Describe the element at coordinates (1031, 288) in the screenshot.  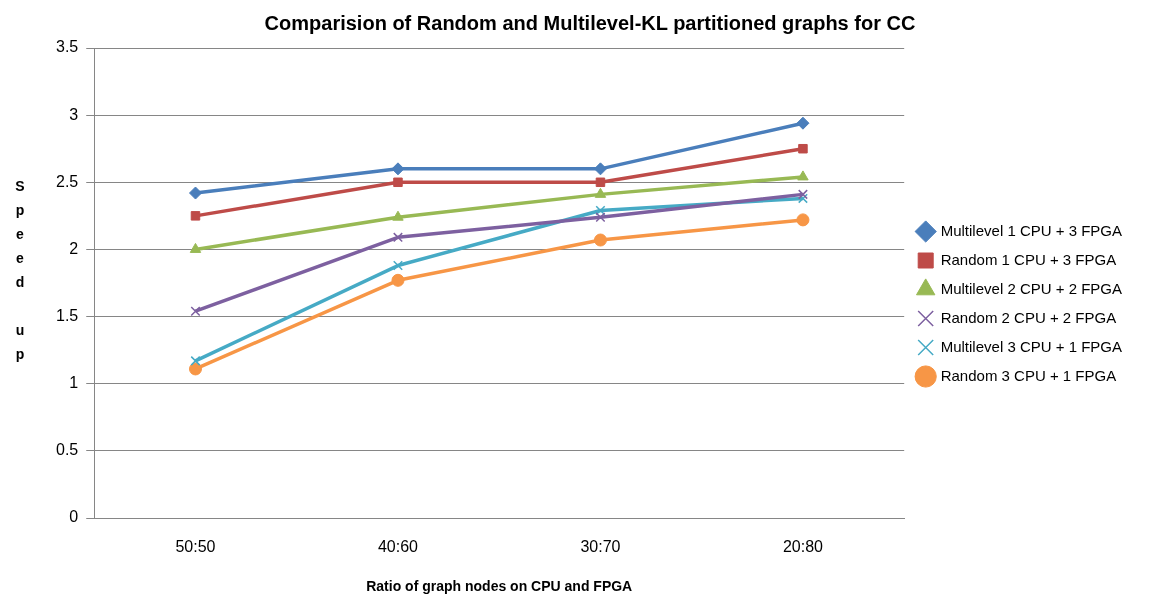
I see `legend-label: Multilevel 2 CPU + 2 FPGA` at that location.